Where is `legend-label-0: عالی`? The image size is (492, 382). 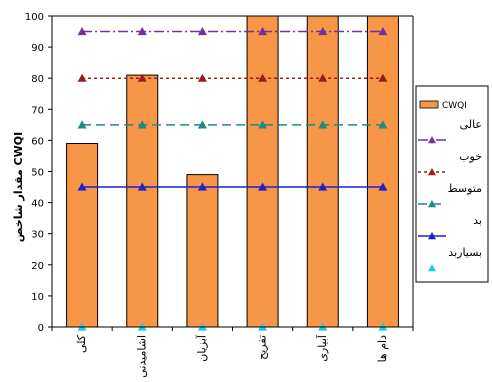
legend-label-0: عالی is located at coordinates (471, 124).